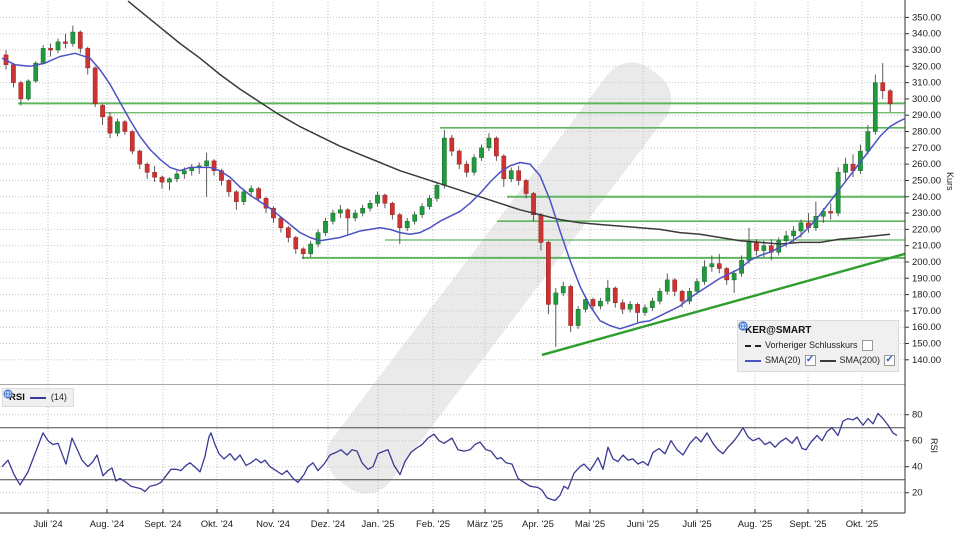 The width and height of the screenshot is (960, 540). I want to click on sma20-line-sample, so click(753, 360).